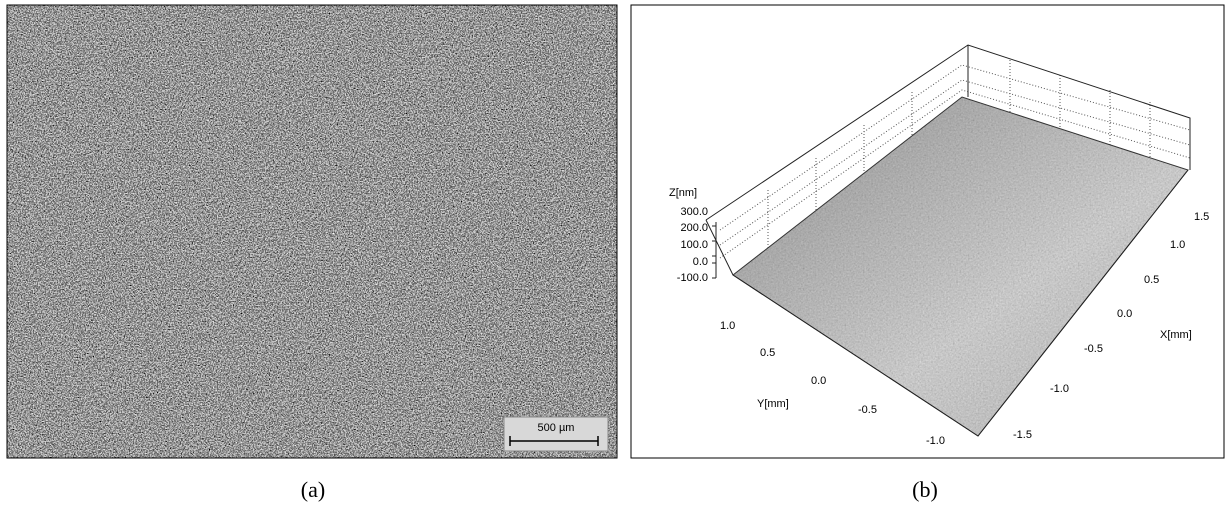  What do you see at coordinates (700, 262) in the screenshot?
I see `z-tick-label: 0.0` at bounding box center [700, 262].